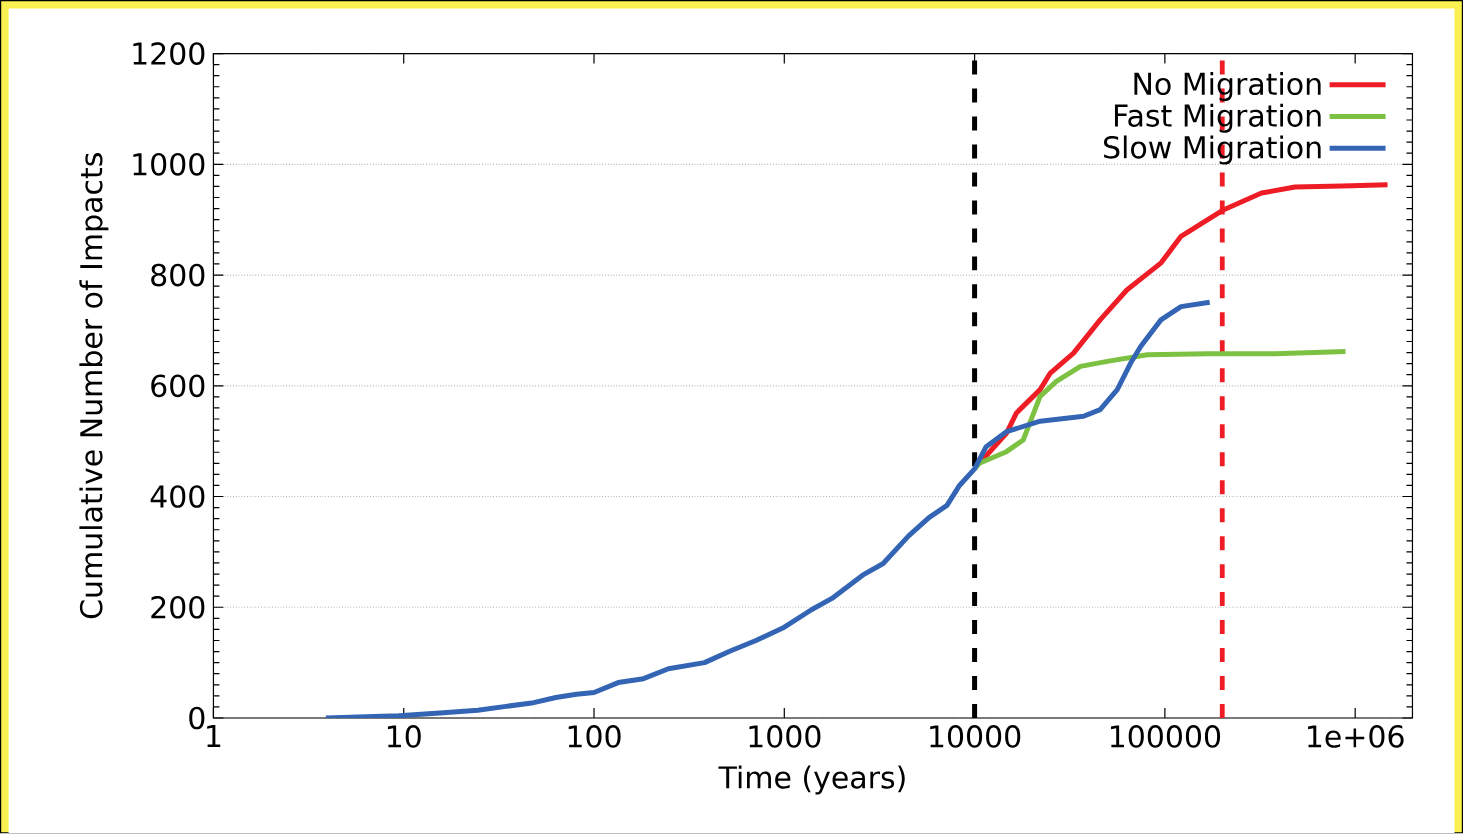  What do you see at coordinates (811, 780) in the screenshot?
I see `x-axis-title: Time (years)` at bounding box center [811, 780].